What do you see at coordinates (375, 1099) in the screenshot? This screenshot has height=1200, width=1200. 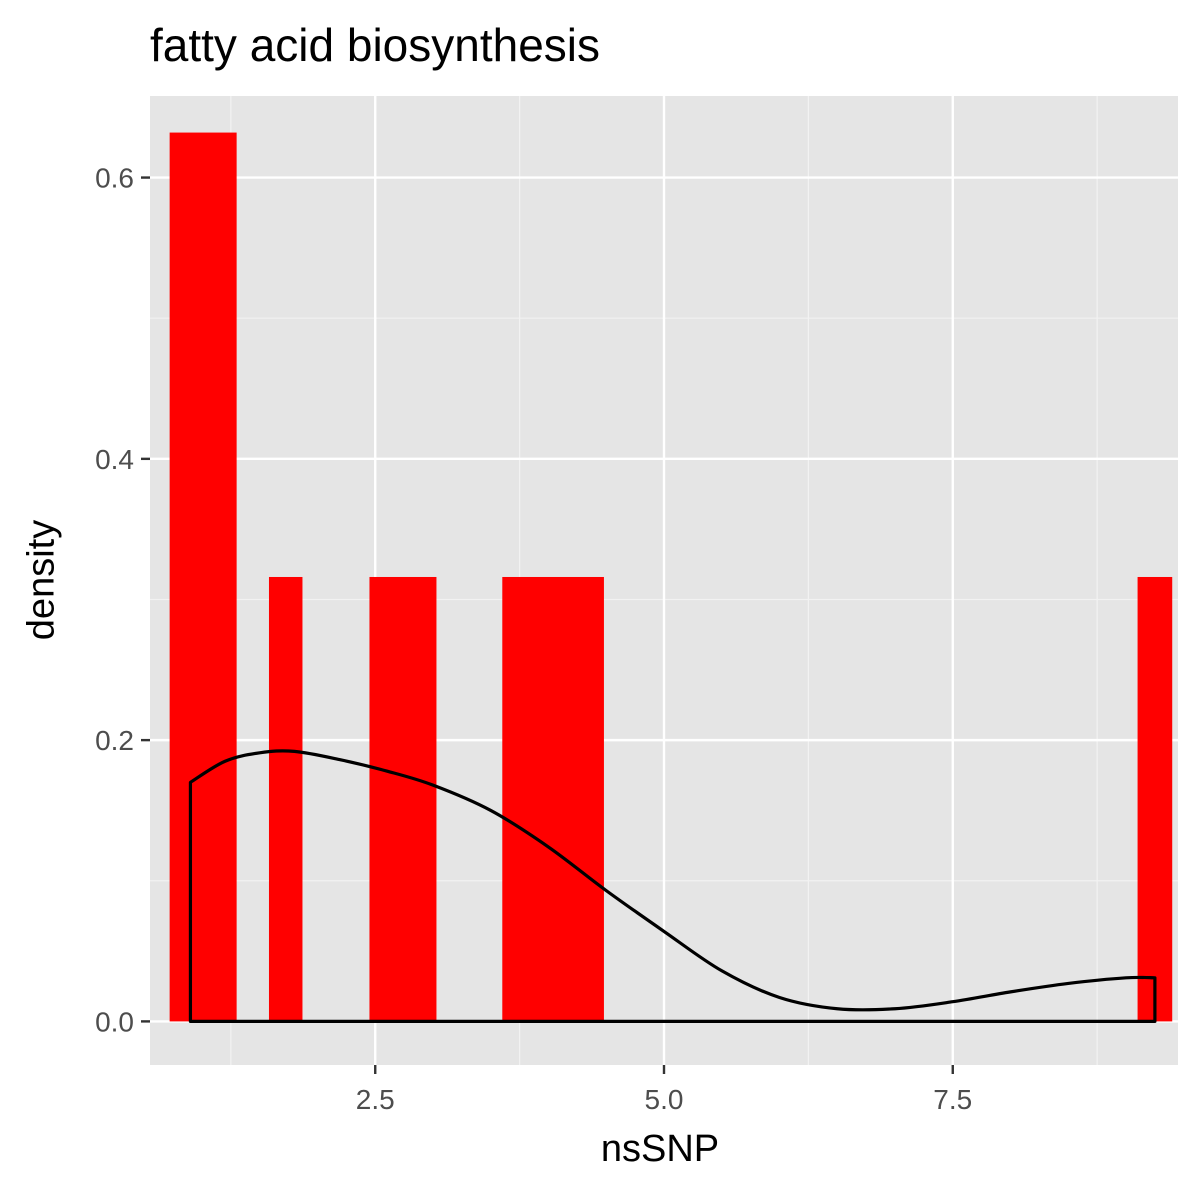 I see `x-tick-label: 2.5` at bounding box center [375, 1099].